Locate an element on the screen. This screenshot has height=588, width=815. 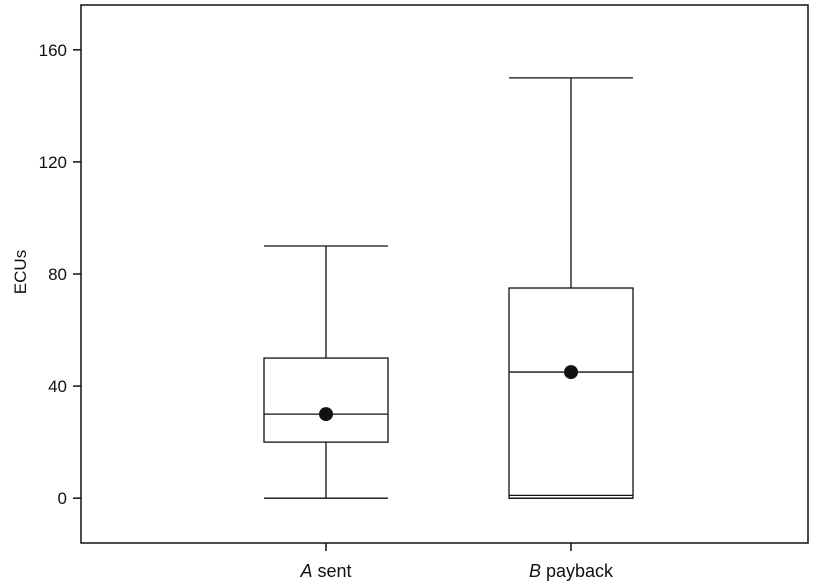
y-tick-label: 80 is located at coordinates (57, 274).